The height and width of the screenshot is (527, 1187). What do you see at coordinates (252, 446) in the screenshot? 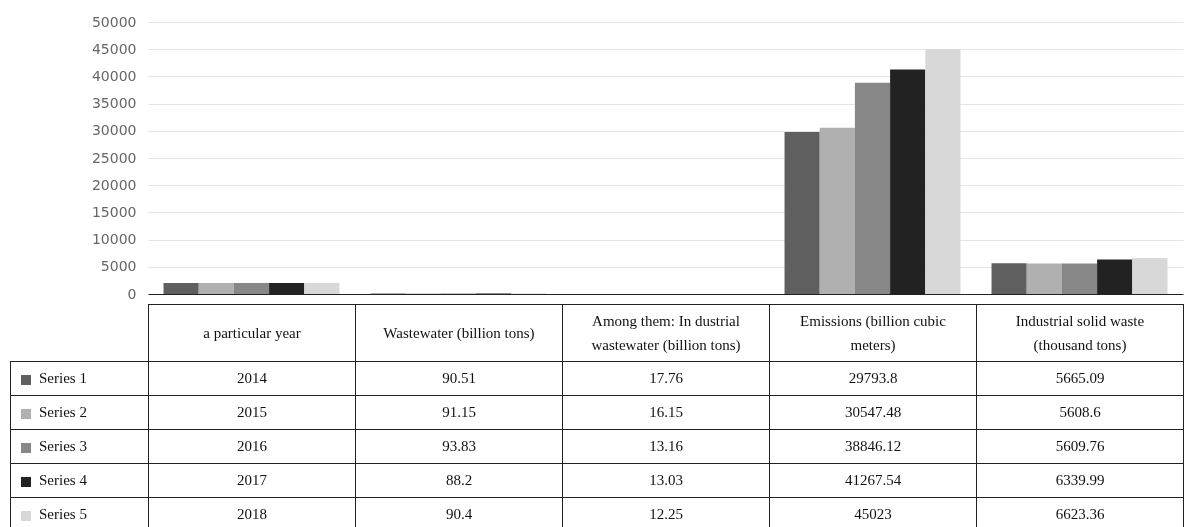
I see `data-label: 2016` at bounding box center [252, 446].